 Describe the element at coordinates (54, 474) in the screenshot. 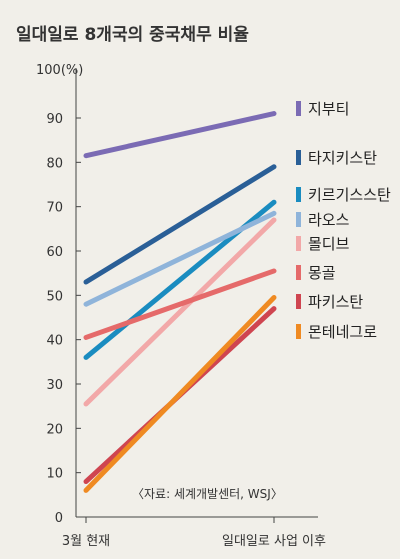

I see `y-tick-label: 10` at that location.